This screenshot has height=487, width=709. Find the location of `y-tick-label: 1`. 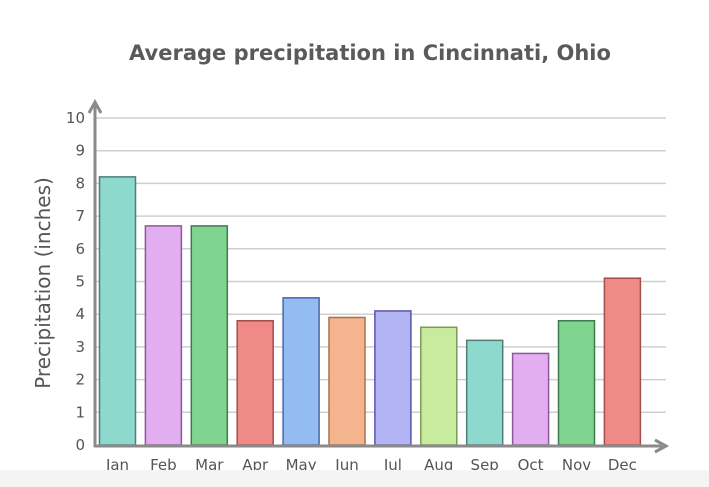

y-tick-label: 1 is located at coordinates (80, 412).